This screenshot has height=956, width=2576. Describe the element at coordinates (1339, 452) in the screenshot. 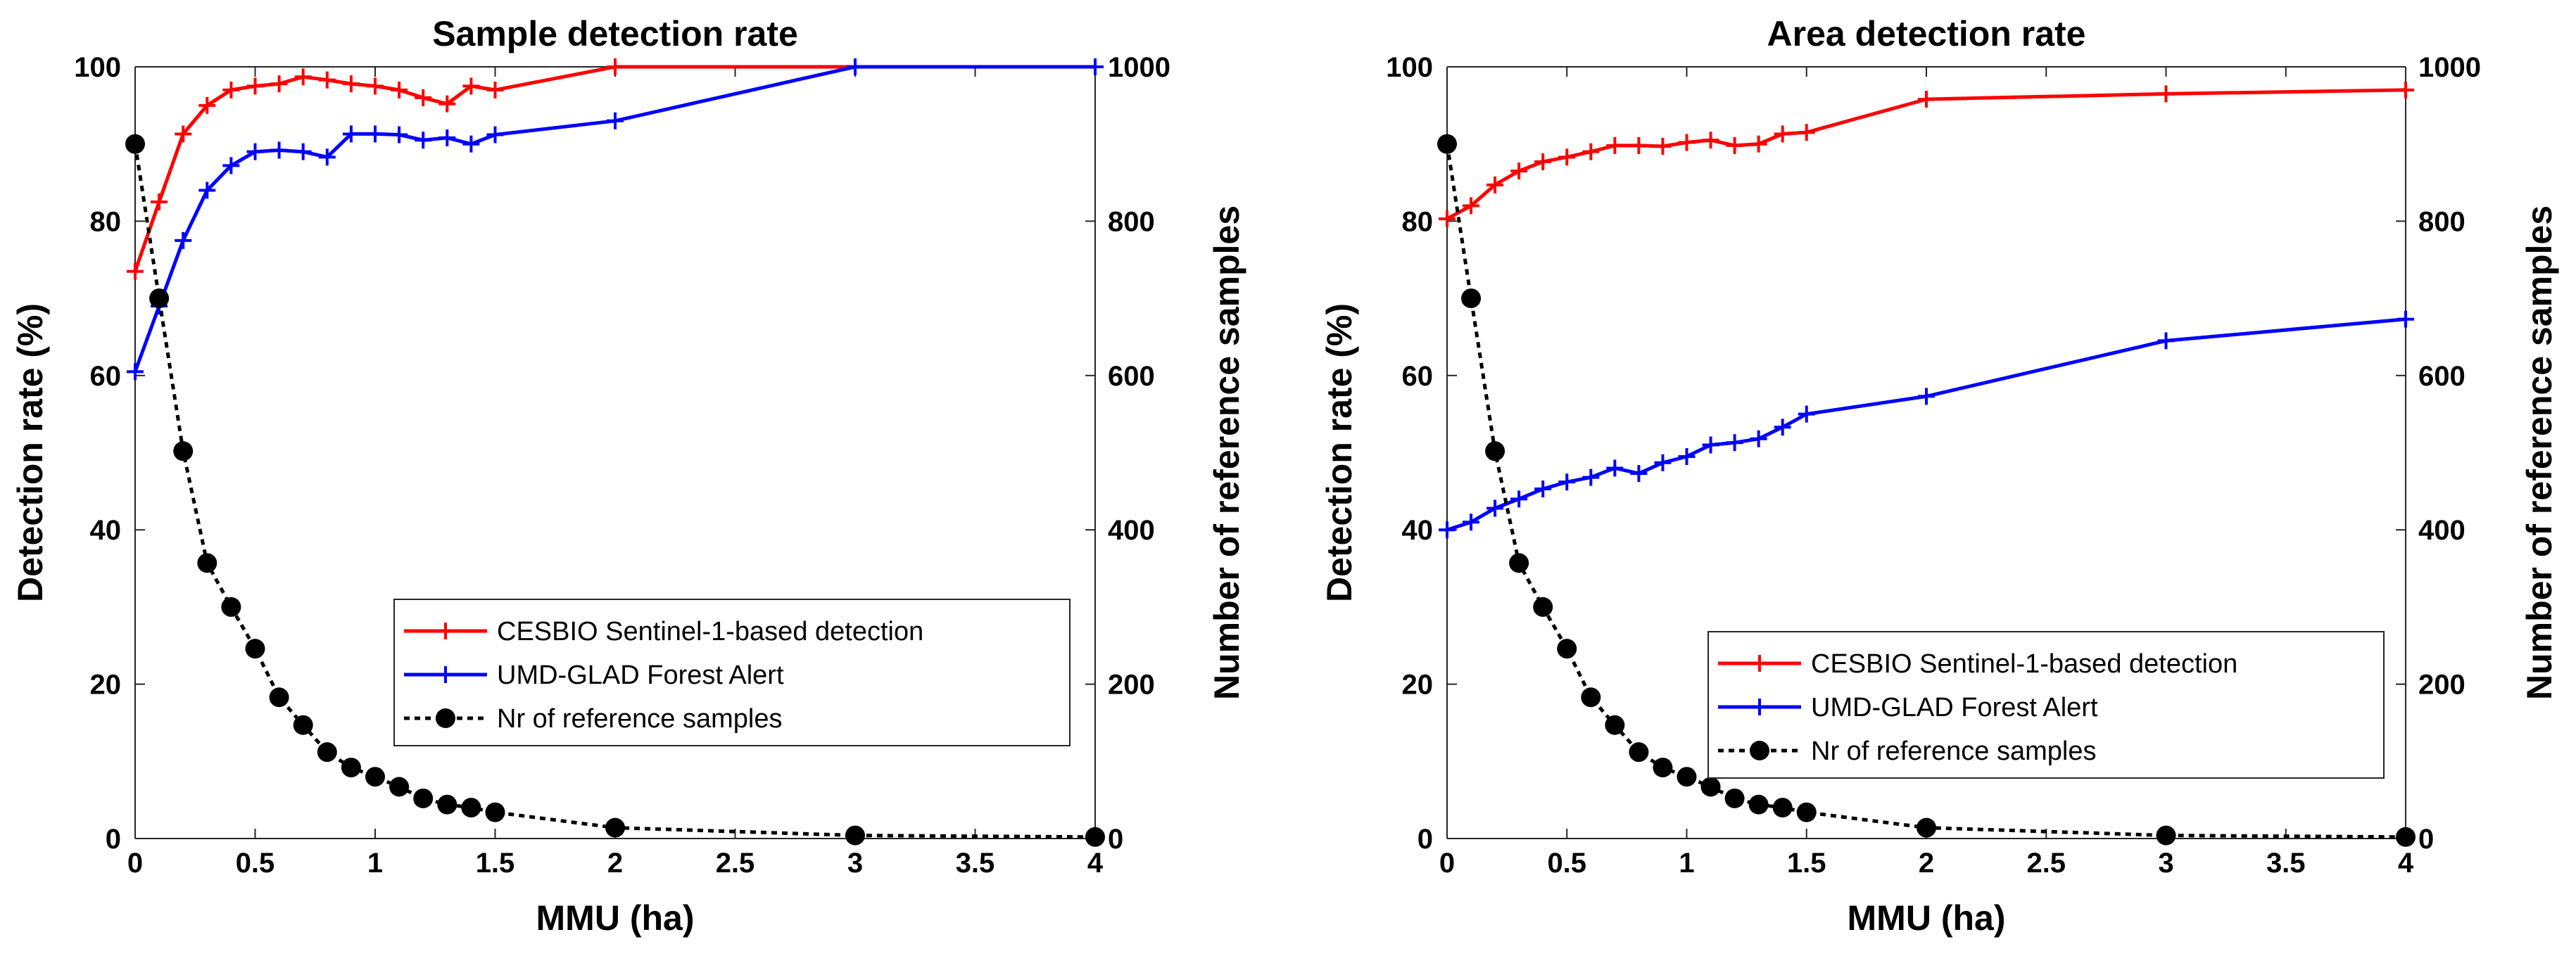

I see `y-axis-label: Detection rate (%)` at that location.